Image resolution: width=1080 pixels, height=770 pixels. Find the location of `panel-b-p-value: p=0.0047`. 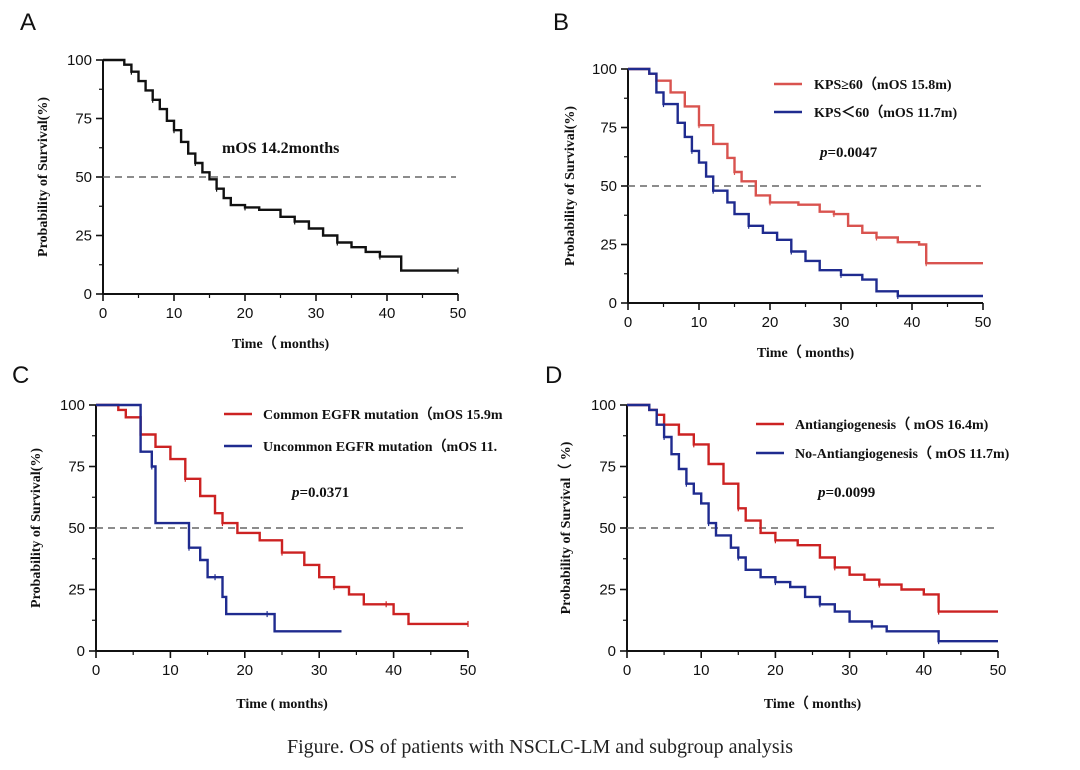

panel-b-p-value: p=0.0047 is located at coordinates (848, 153).